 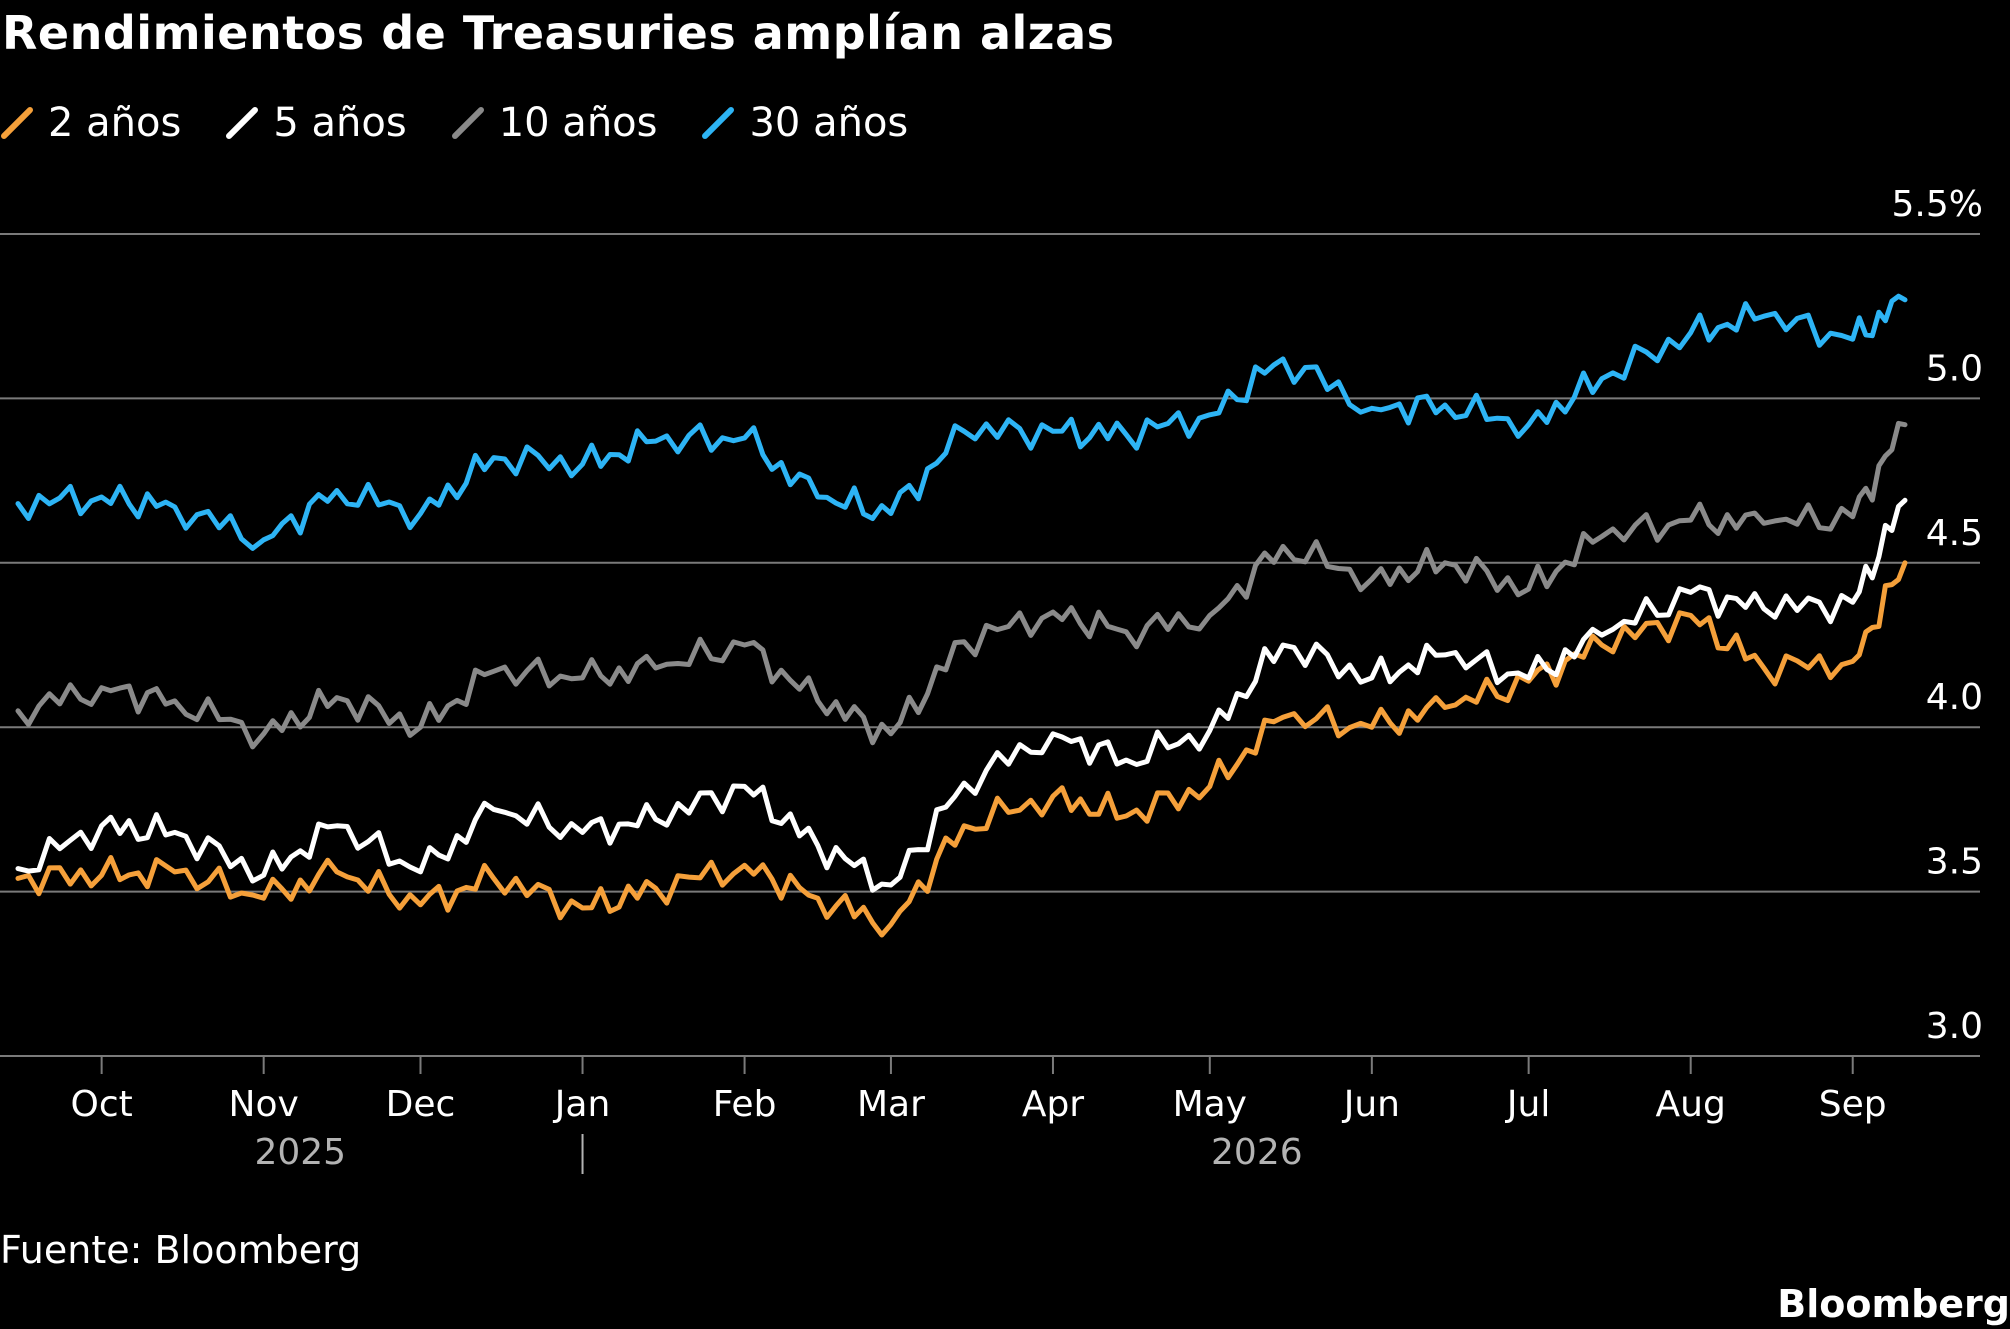 What do you see at coordinates (1853, 1104) in the screenshot?
I see `x-tick-label: Sep` at bounding box center [1853, 1104].